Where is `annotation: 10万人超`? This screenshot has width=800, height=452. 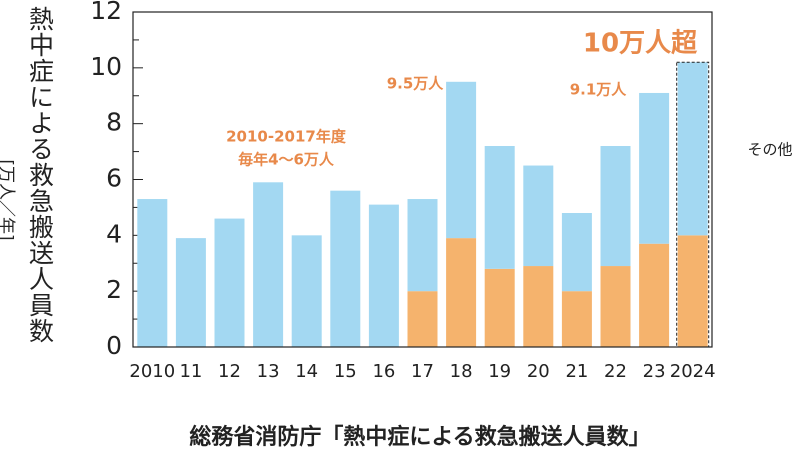 annotation: 10万人超 is located at coordinates (640, 44).